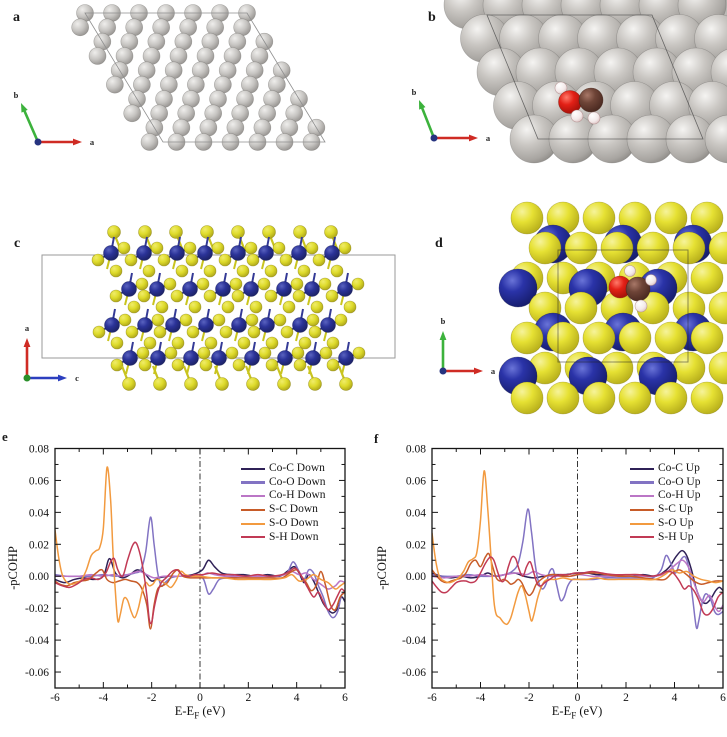  I want to click on legend-item-co-c-up: Co-C Up, so click(665, 469).